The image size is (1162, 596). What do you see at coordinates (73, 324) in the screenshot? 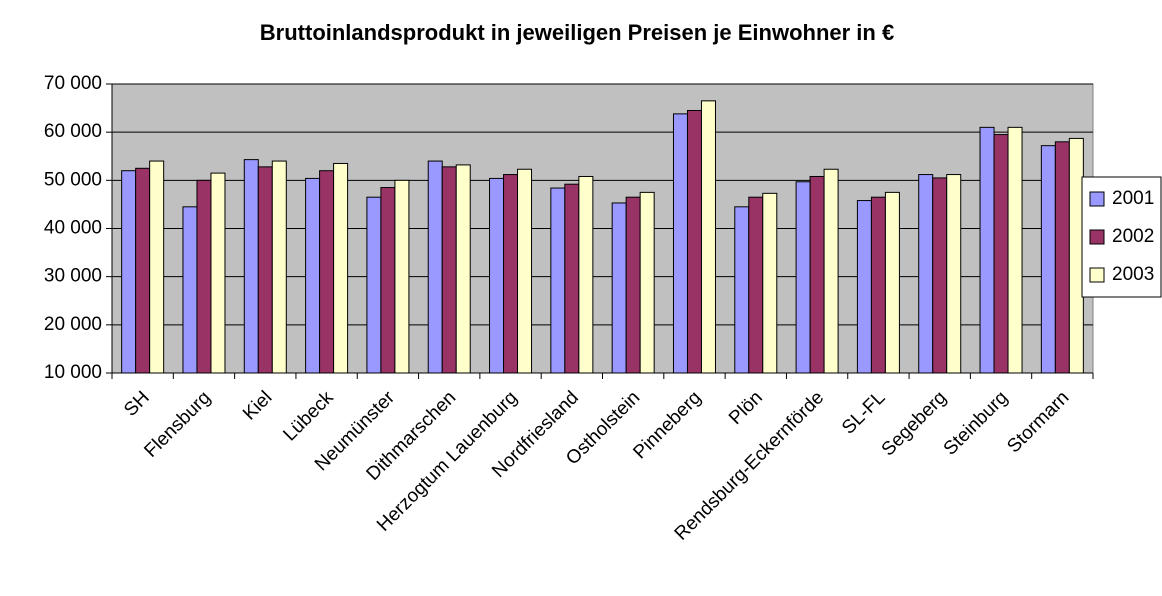
I see `y-tick-label: 20 000` at bounding box center [73, 324].